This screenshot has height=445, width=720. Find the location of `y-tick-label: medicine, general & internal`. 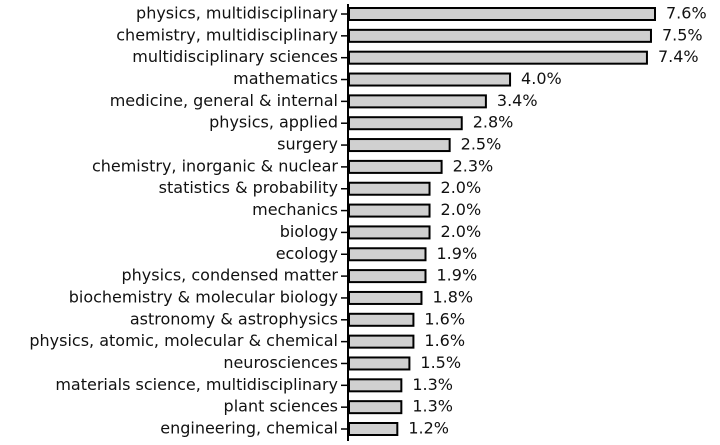

y-tick-label: medicine, general & internal is located at coordinates (224, 100).